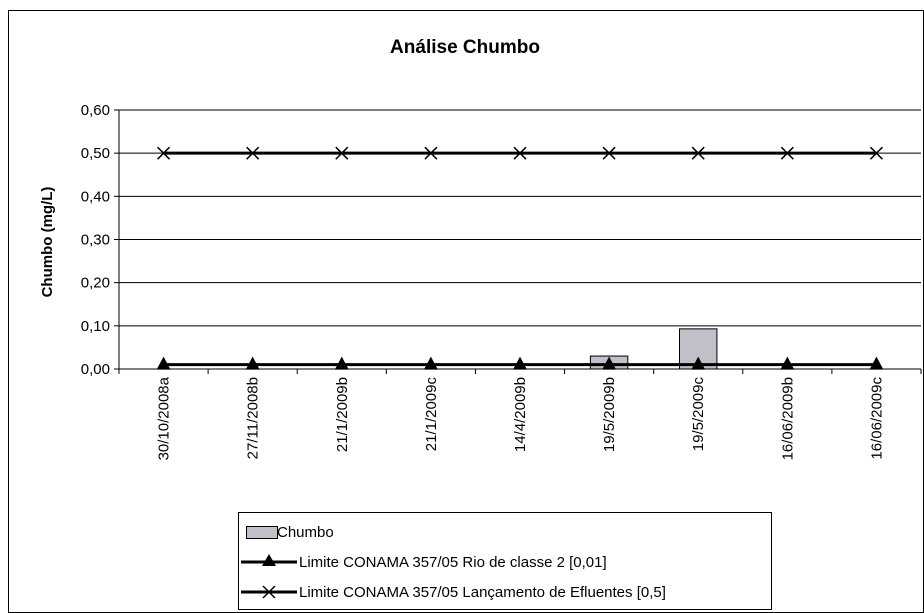 This screenshot has height=613, width=924. Describe the element at coordinates (465, 47) in the screenshot. I see `chart-title: Análise Chumbo` at that location.